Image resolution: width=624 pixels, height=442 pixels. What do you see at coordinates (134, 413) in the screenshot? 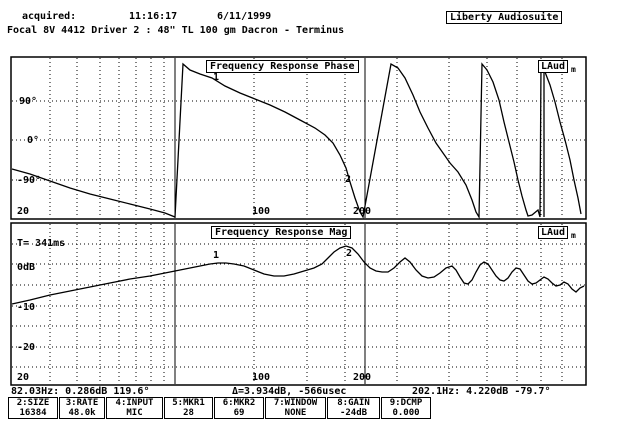
I see `fkey-input-value: MIC` at bounding box center [134, 413].